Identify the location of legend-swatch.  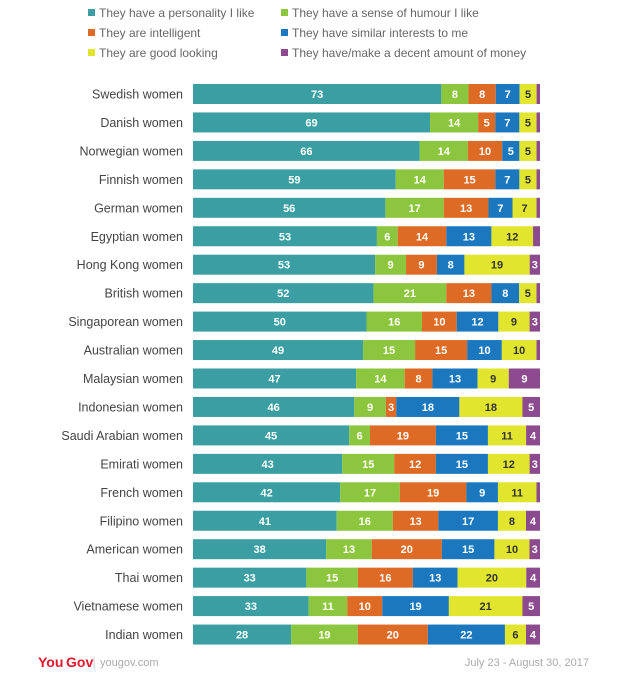
(284, 52).